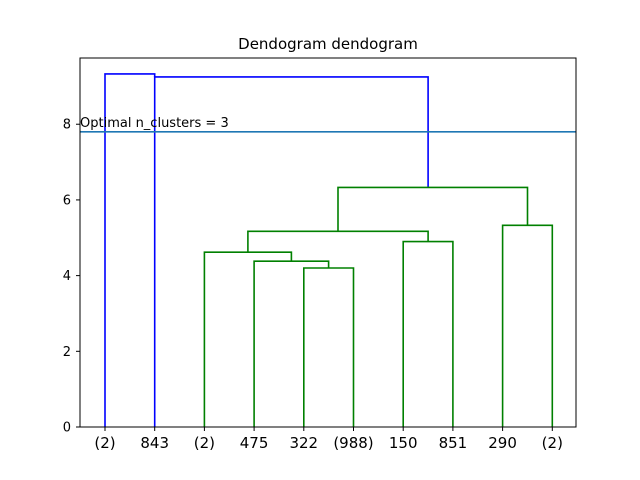 The width and height of the screenshot is (640, 480). What do you see at coordinates (552, 443) in the screenshot?
I see `leaf-label-9: (2)` at bounding box center [552, 443].